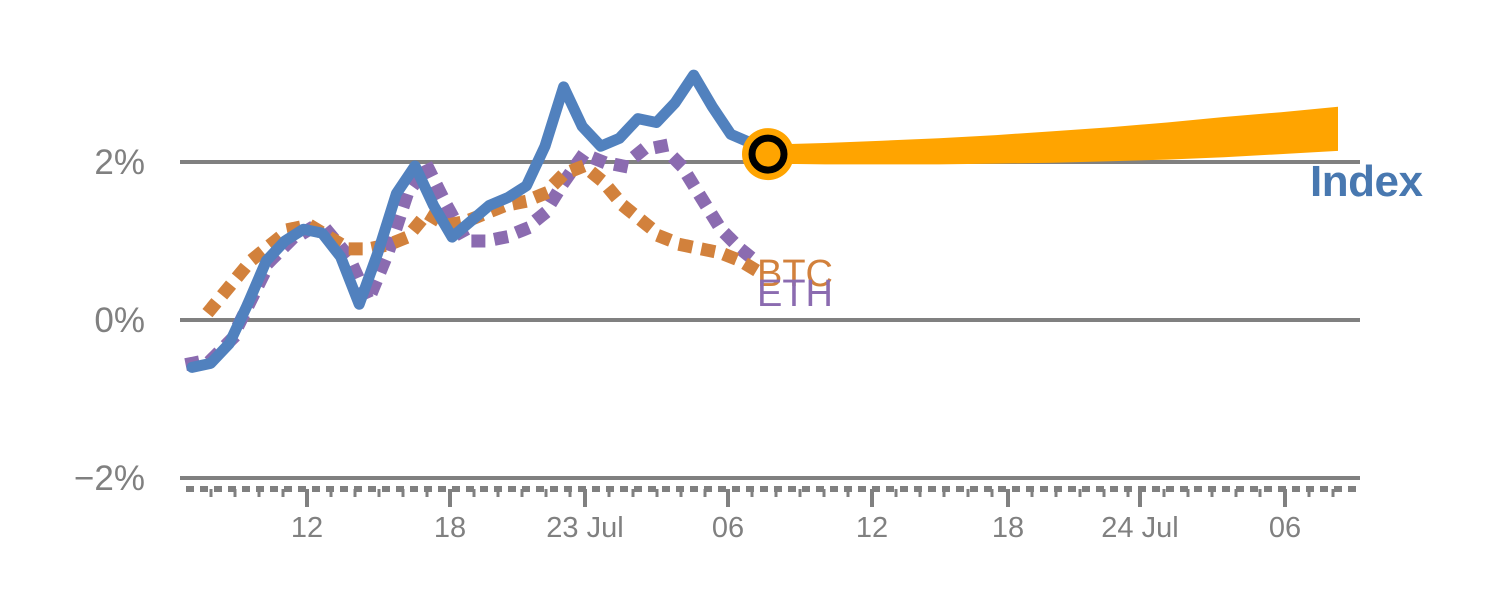  Describe the element at coordinates (728, 528) in the screenshot. I see `xtick-label-3: 06` at that location.